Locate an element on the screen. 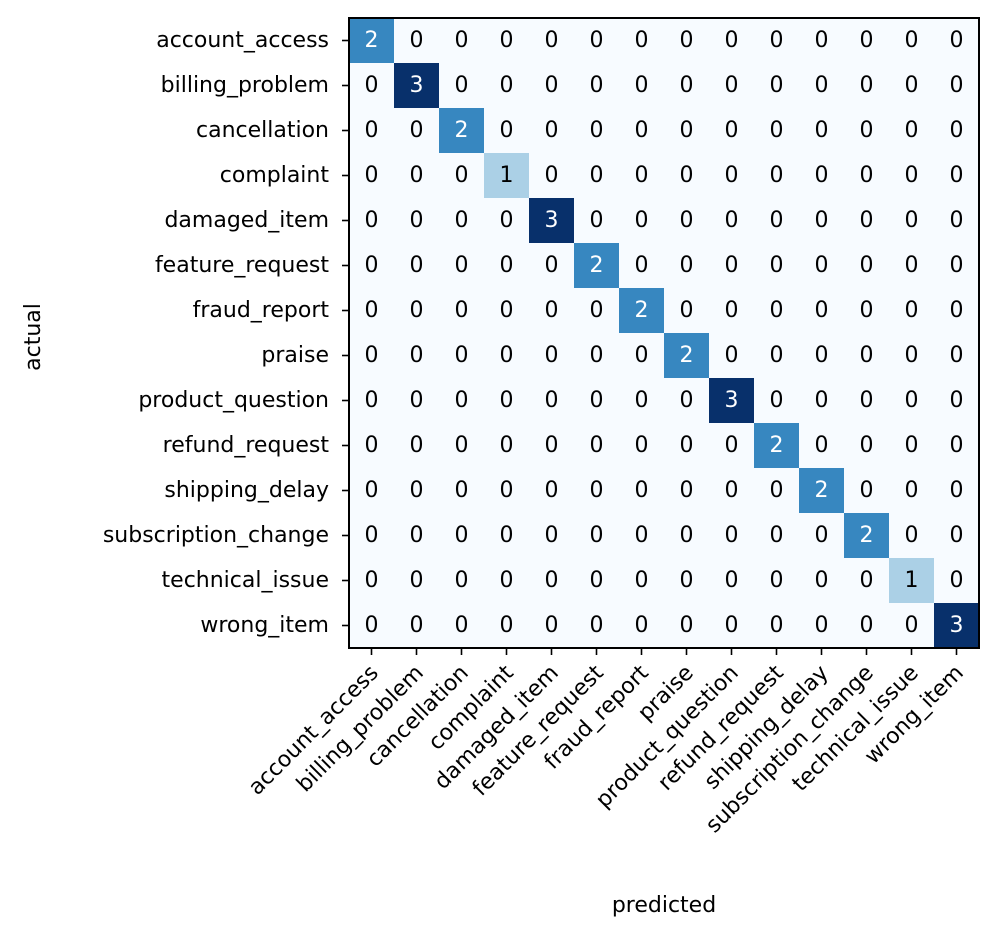  y-tick-label: feature_request is located at coordinates (242, 265).